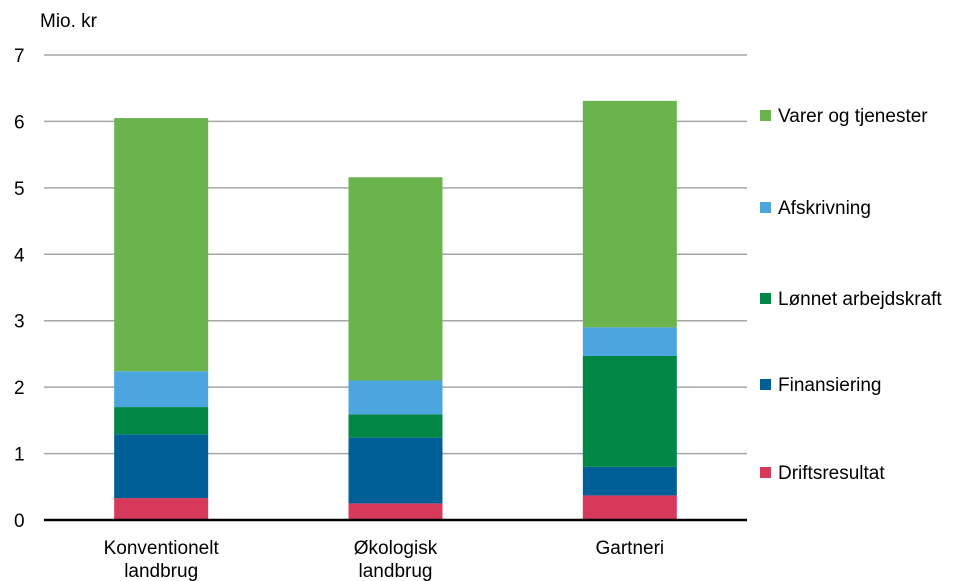 This screenshot has width=960, height=581. I want to click on y-tick-labels: 0 1 2 3 4 5 6 7, so click(19, 289).